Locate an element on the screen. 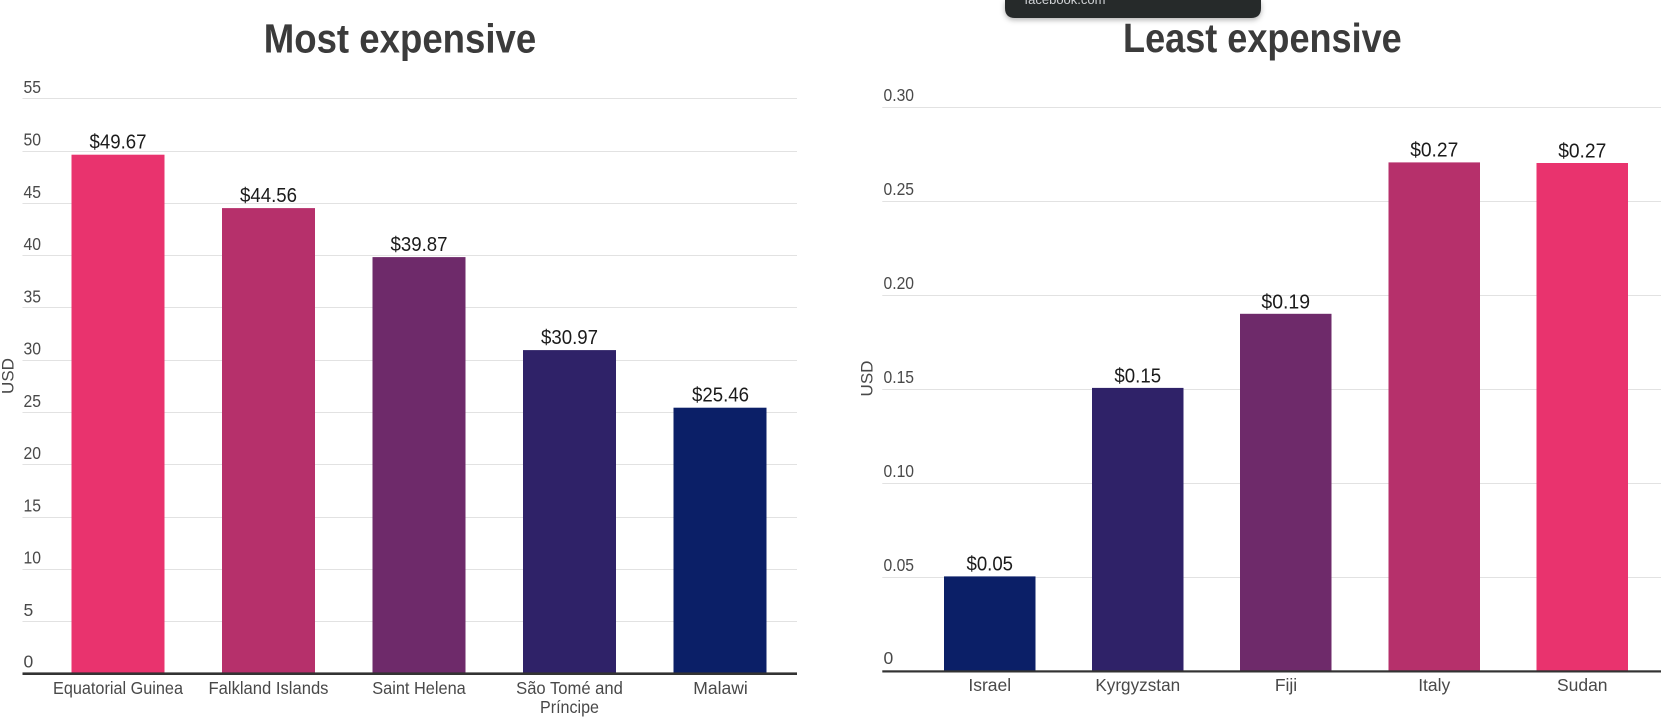 Image resolution: width=1679 pixels, height=727 pixels. svg-text: 0.15 is located at coordinates (899, 377).